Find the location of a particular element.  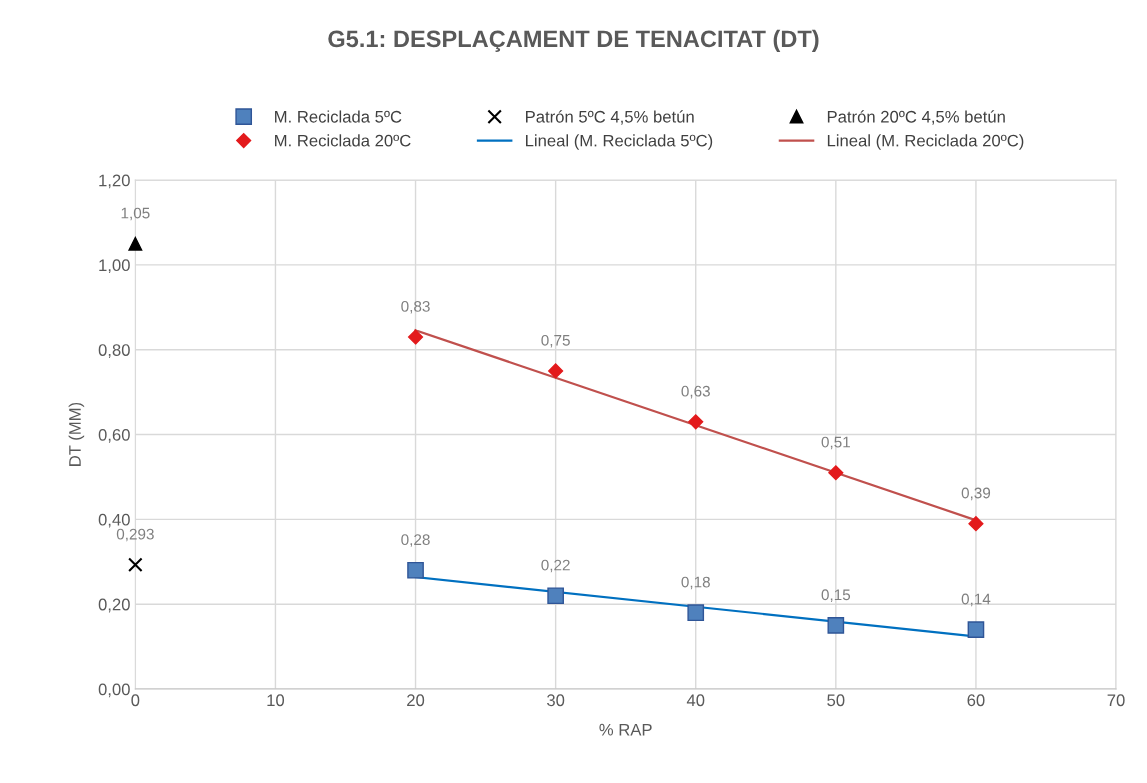

legend-label: Lineal (M. Reciclada 20ºC) is located at coordinates (925, 142).